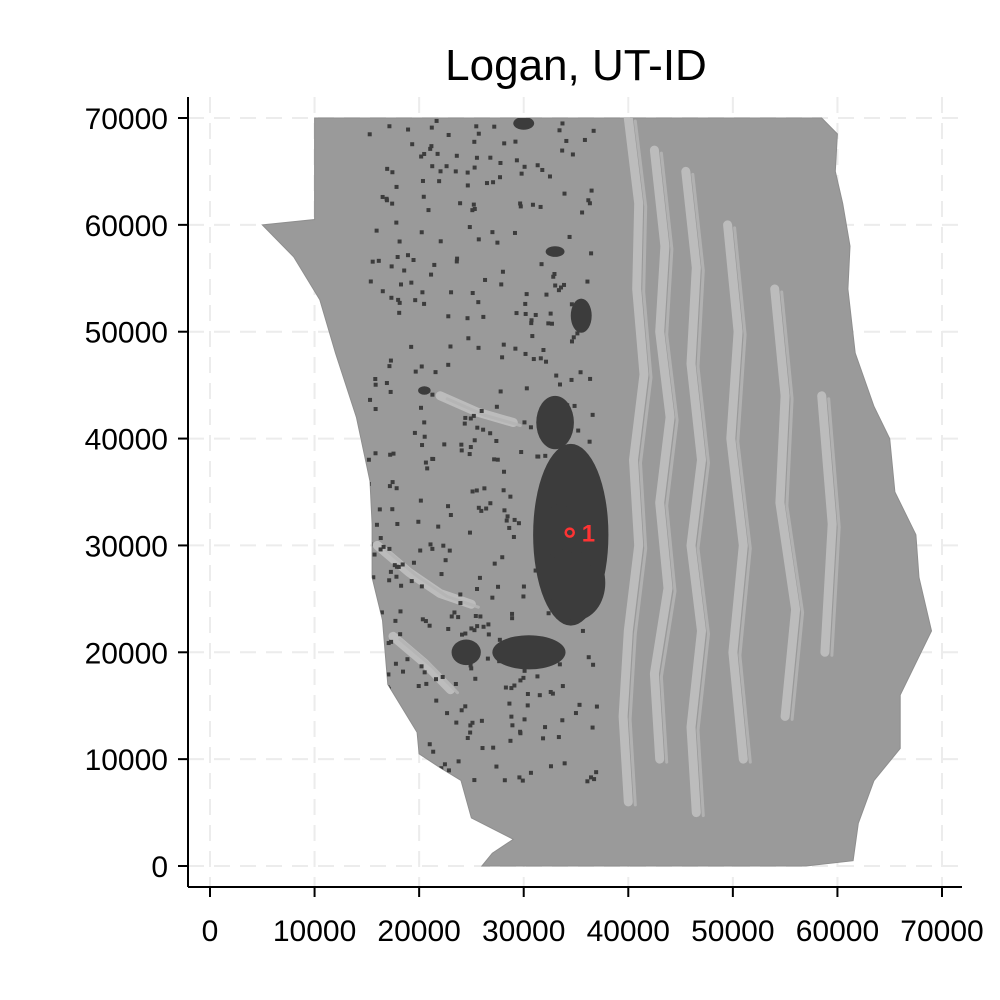 This screenshot has height=1000, width=1000. I want to click on marker-layer: 1, so click(579, 534).